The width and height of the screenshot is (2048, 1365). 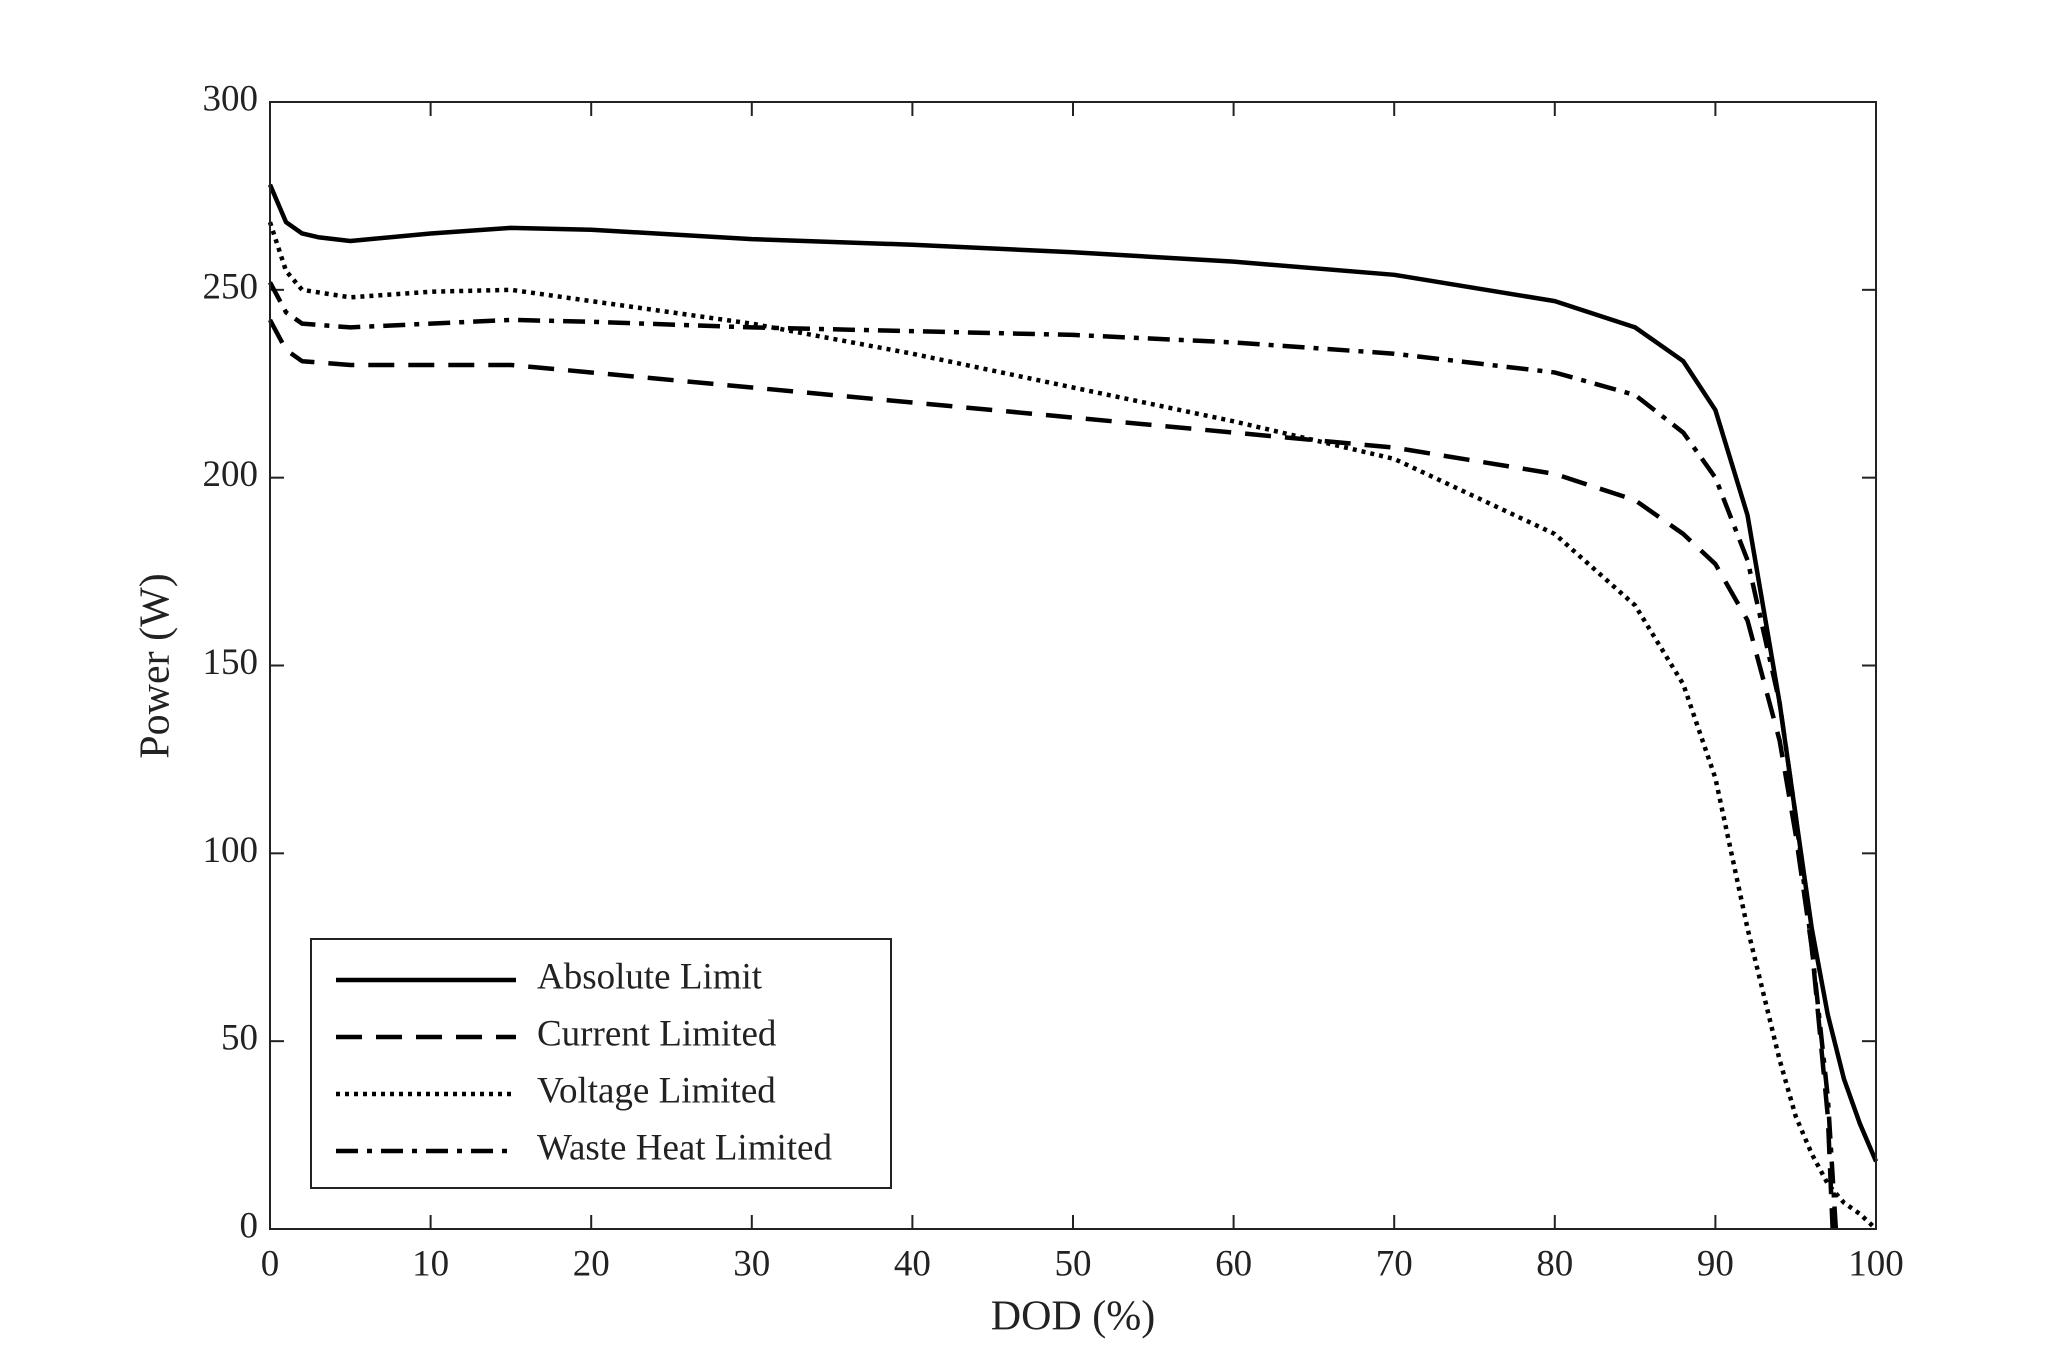 I want to click on x-tick-label: 20, so click(x=591, y=1263).